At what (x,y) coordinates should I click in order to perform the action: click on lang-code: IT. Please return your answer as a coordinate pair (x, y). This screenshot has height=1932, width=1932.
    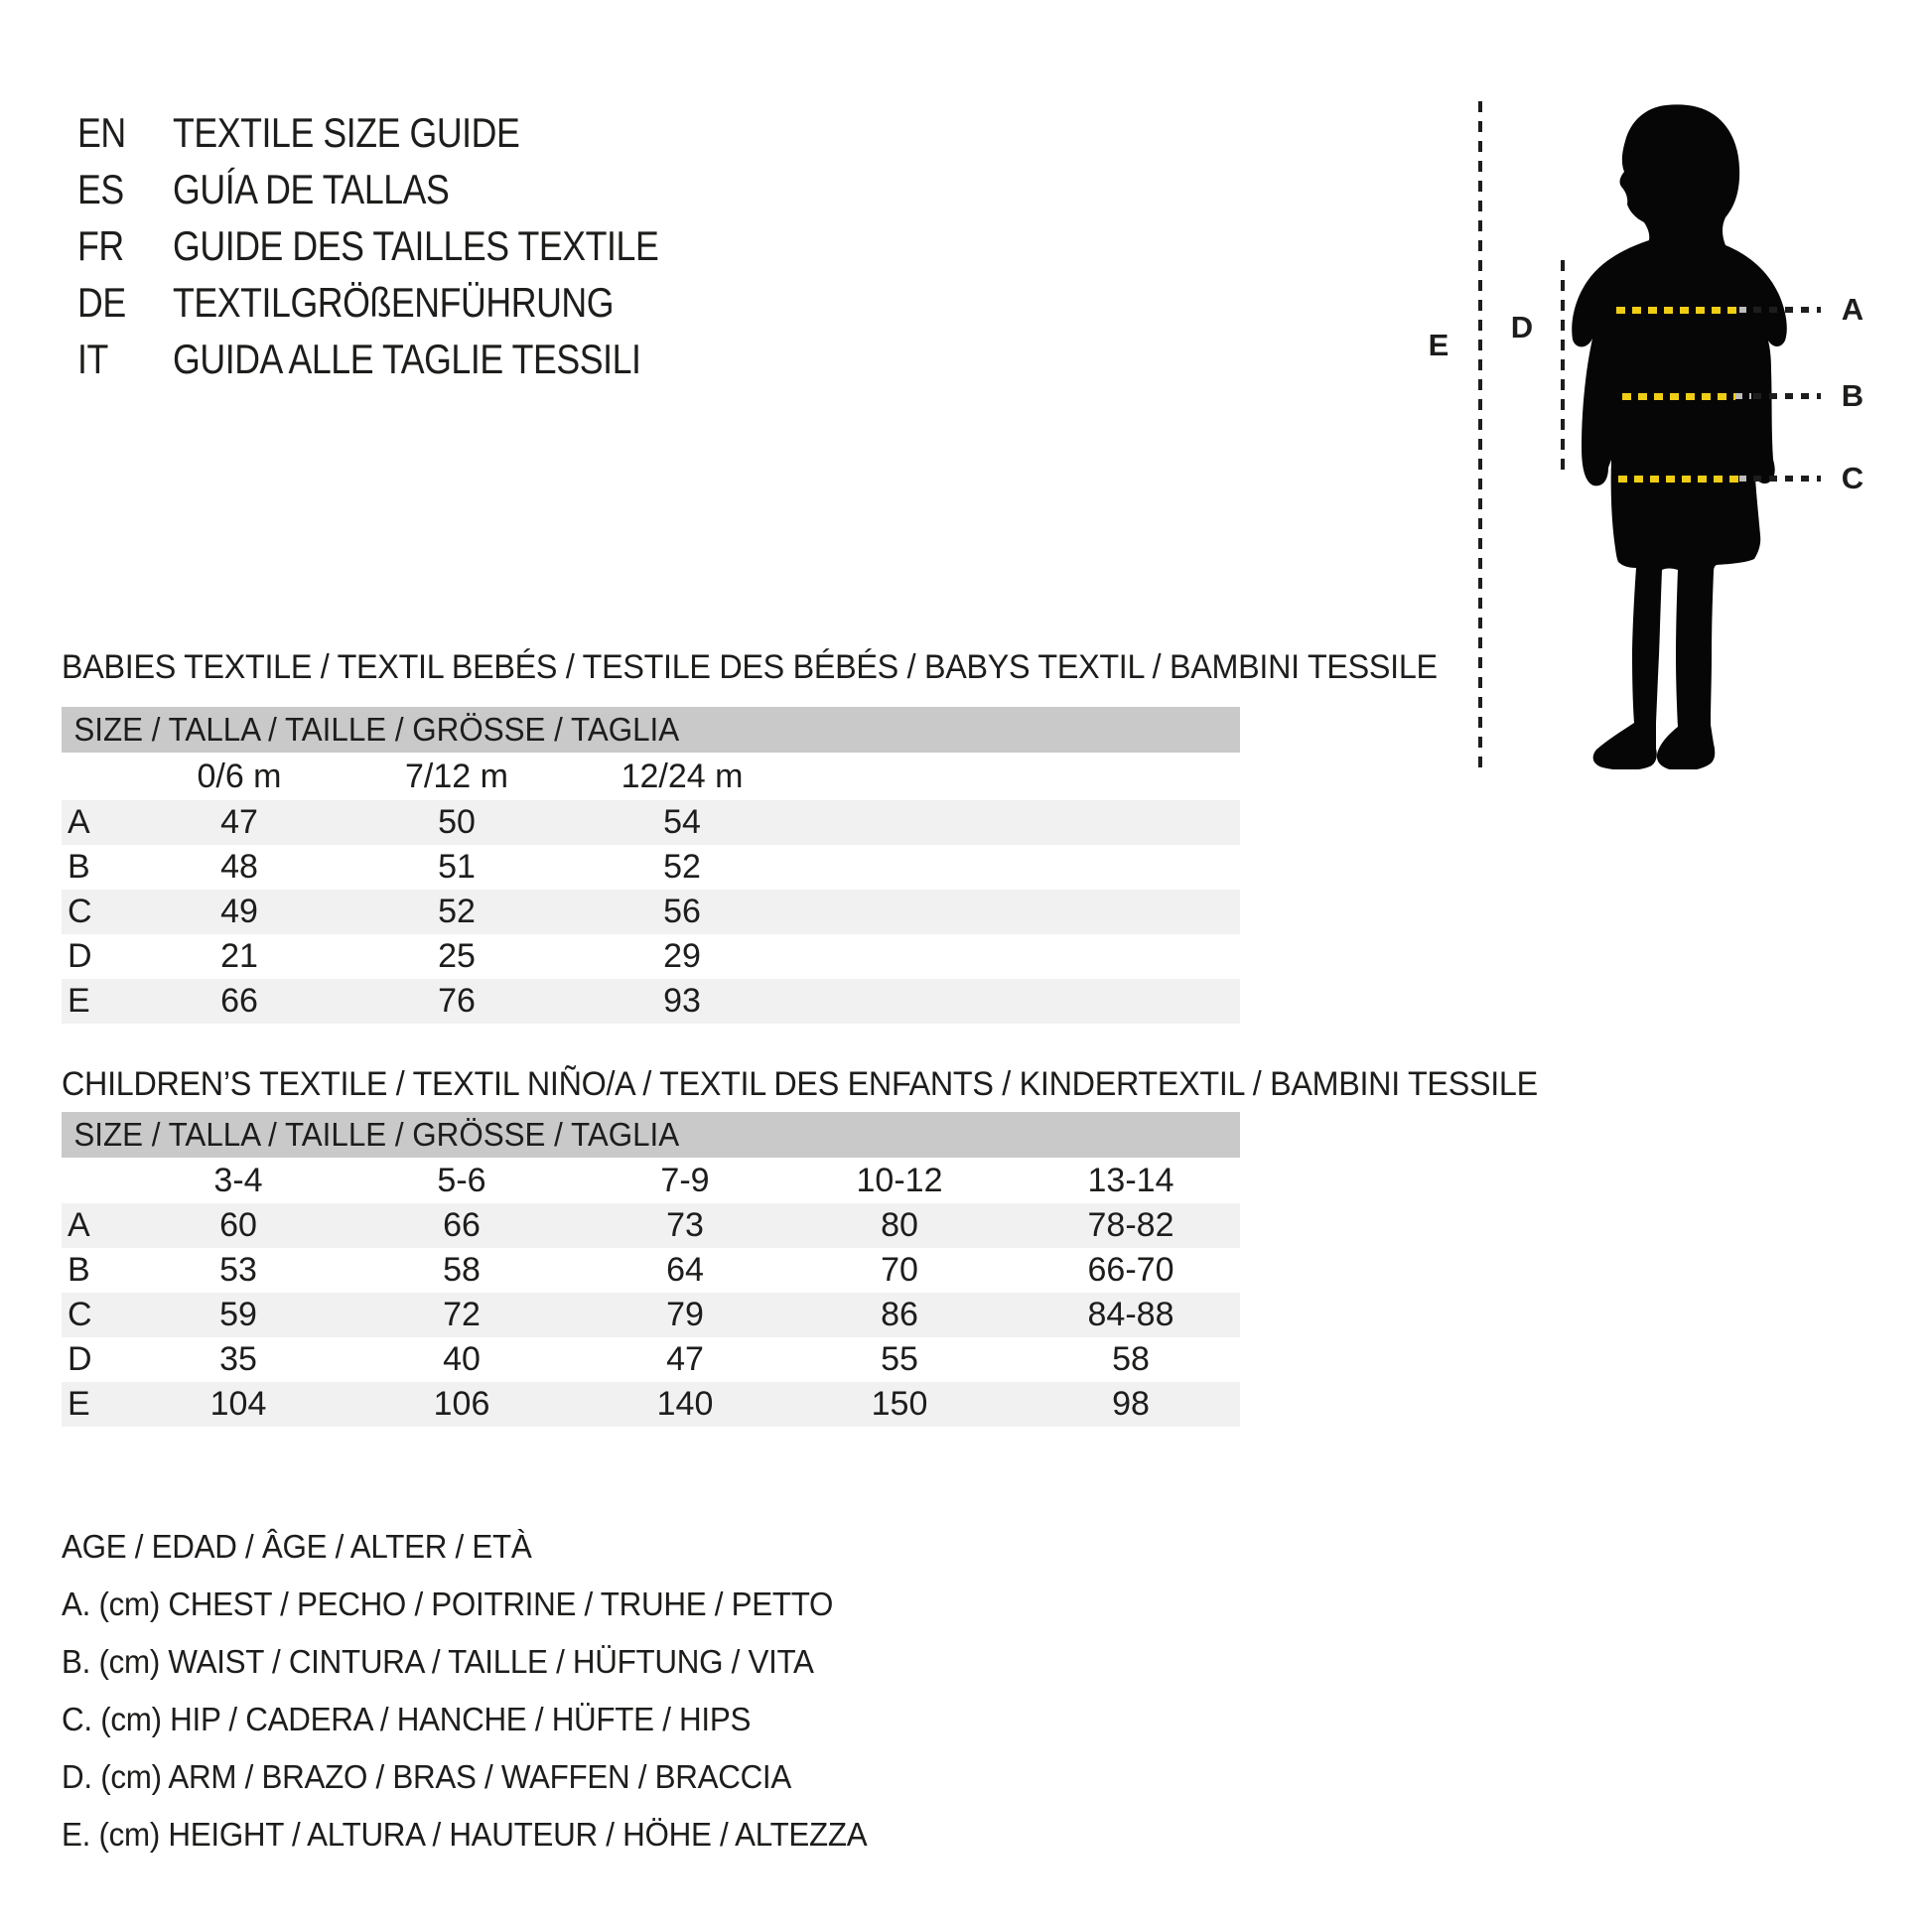
    Looking at the image, I should click on (93, 359).